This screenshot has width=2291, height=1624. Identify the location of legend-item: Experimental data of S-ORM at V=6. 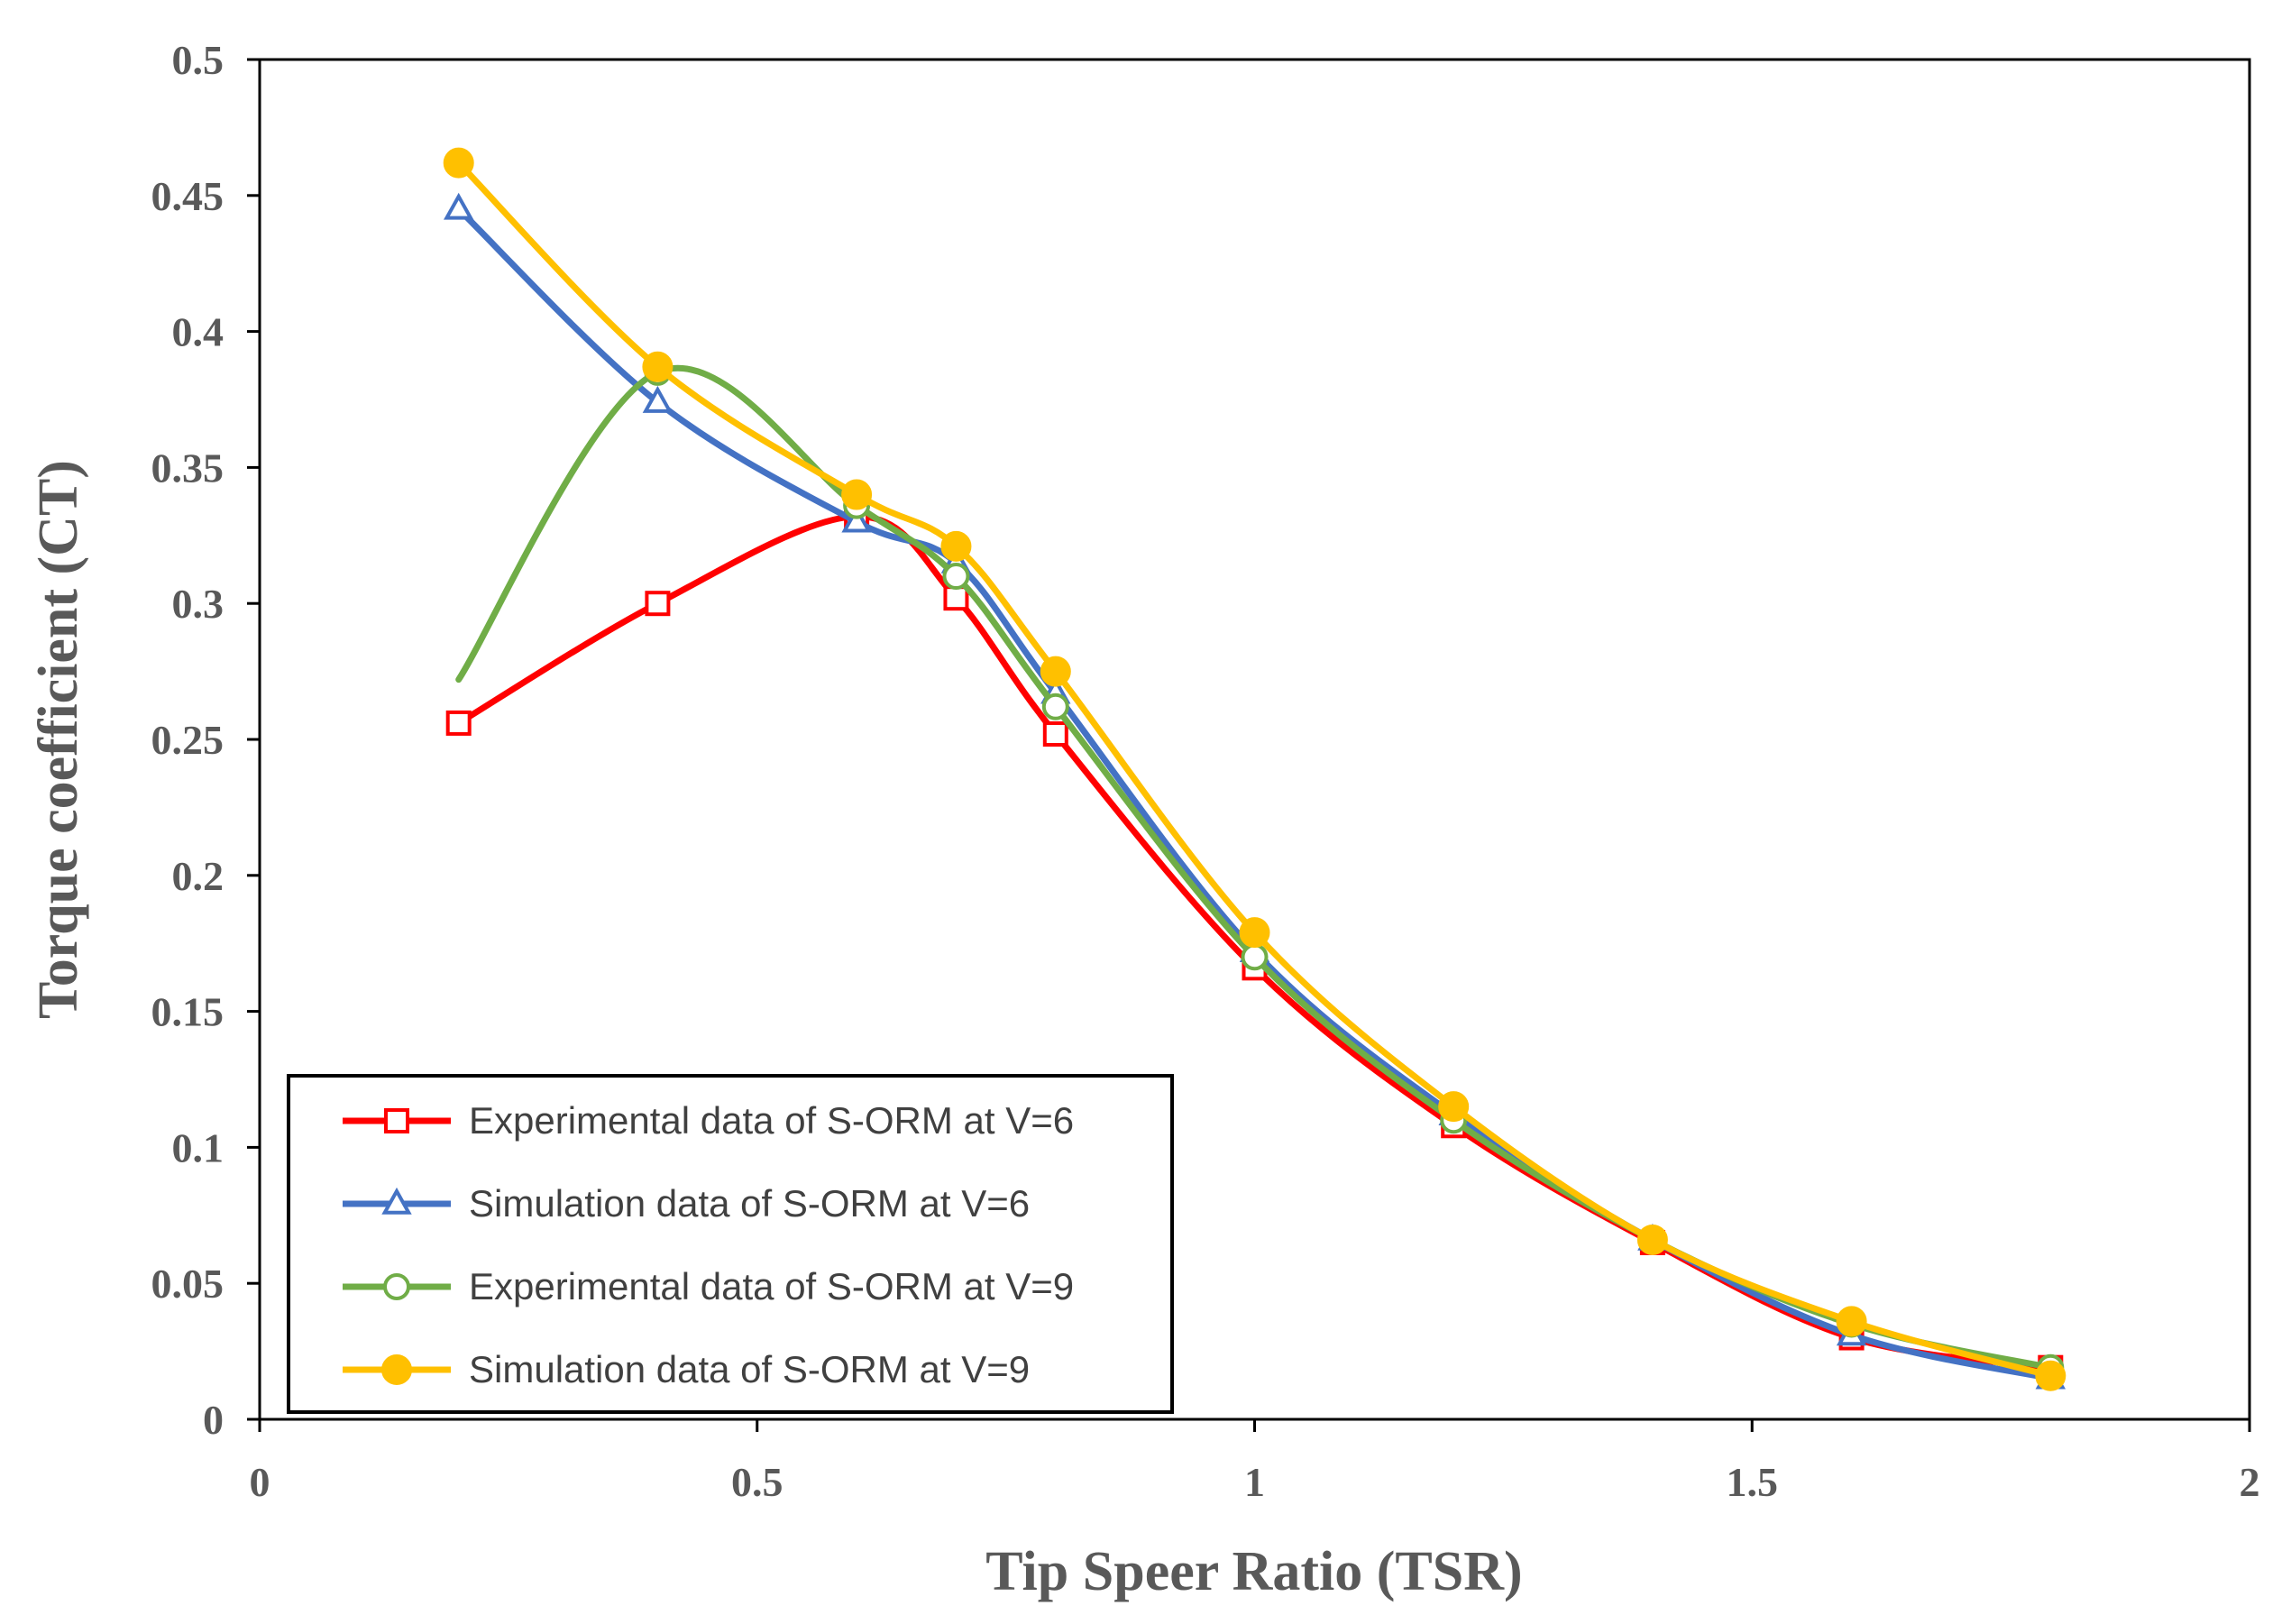
(708, 1120).